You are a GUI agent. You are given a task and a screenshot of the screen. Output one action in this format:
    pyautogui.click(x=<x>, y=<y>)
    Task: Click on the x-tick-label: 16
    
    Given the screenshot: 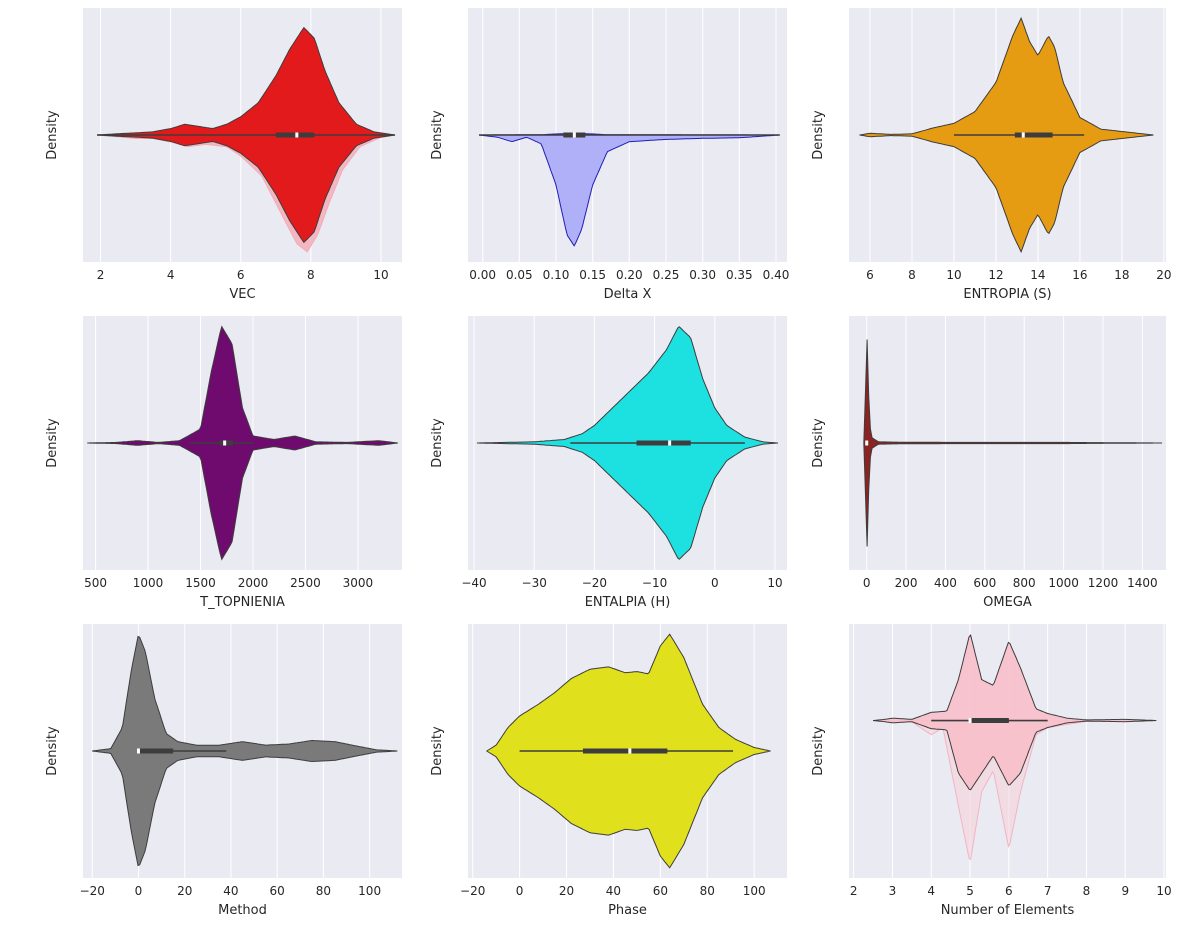 What is the action you would take?
    pyautogui.click(x=1079, y=275)
    